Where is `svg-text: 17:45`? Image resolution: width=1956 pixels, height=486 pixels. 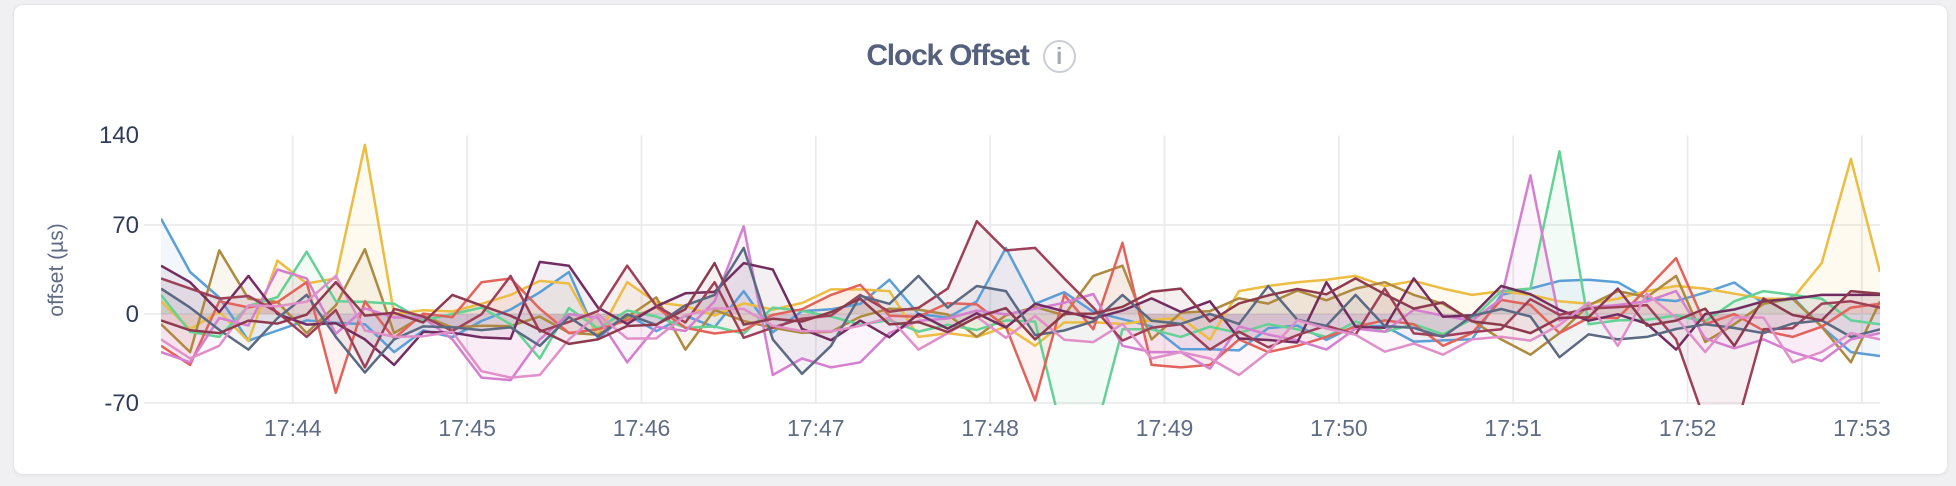
svg-text: 17:45 is located at coordinates (467, 428).